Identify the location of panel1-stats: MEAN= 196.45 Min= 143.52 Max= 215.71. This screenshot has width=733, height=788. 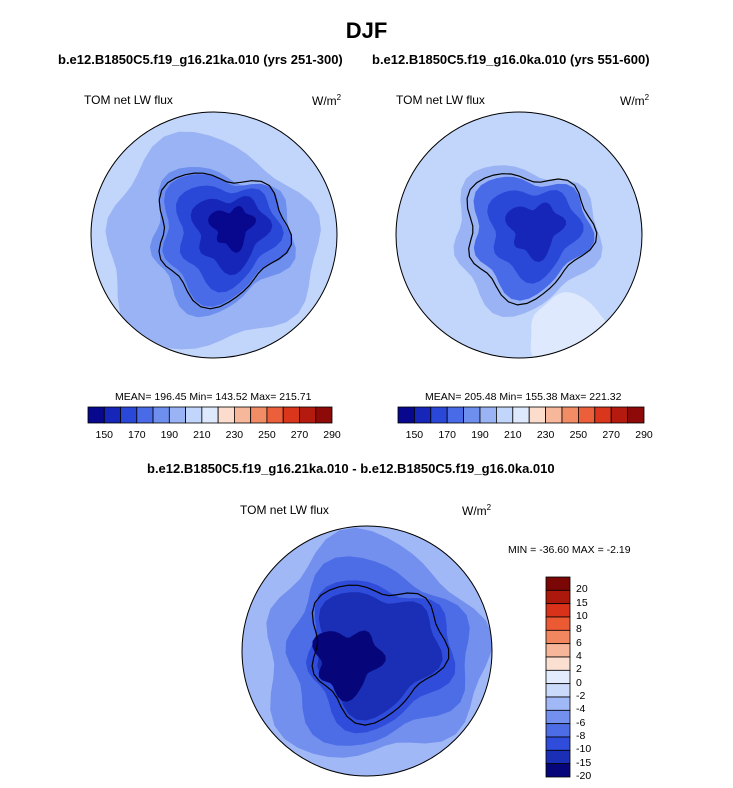
(213, 397).